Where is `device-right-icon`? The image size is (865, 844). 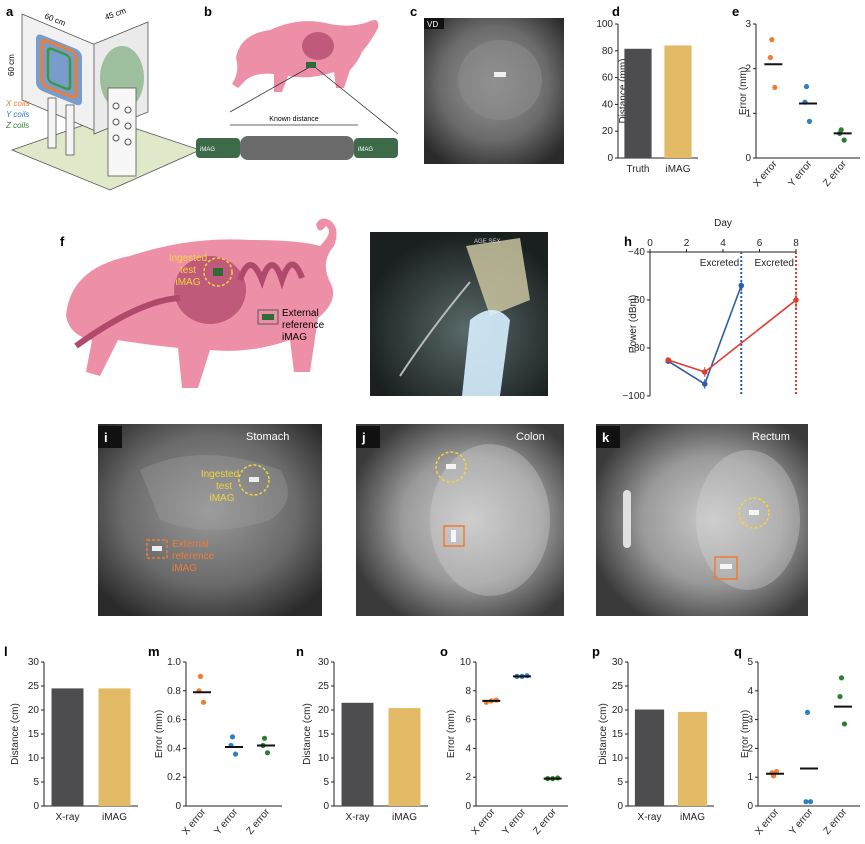
device-right-icon is located at coordinates (376, 148).